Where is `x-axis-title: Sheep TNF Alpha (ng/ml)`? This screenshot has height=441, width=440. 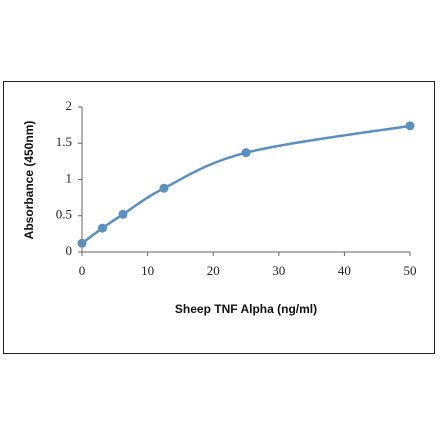
x-axis-title: Sheep TNF Alpha (ng/ml) is located at coordinates (246, 309).